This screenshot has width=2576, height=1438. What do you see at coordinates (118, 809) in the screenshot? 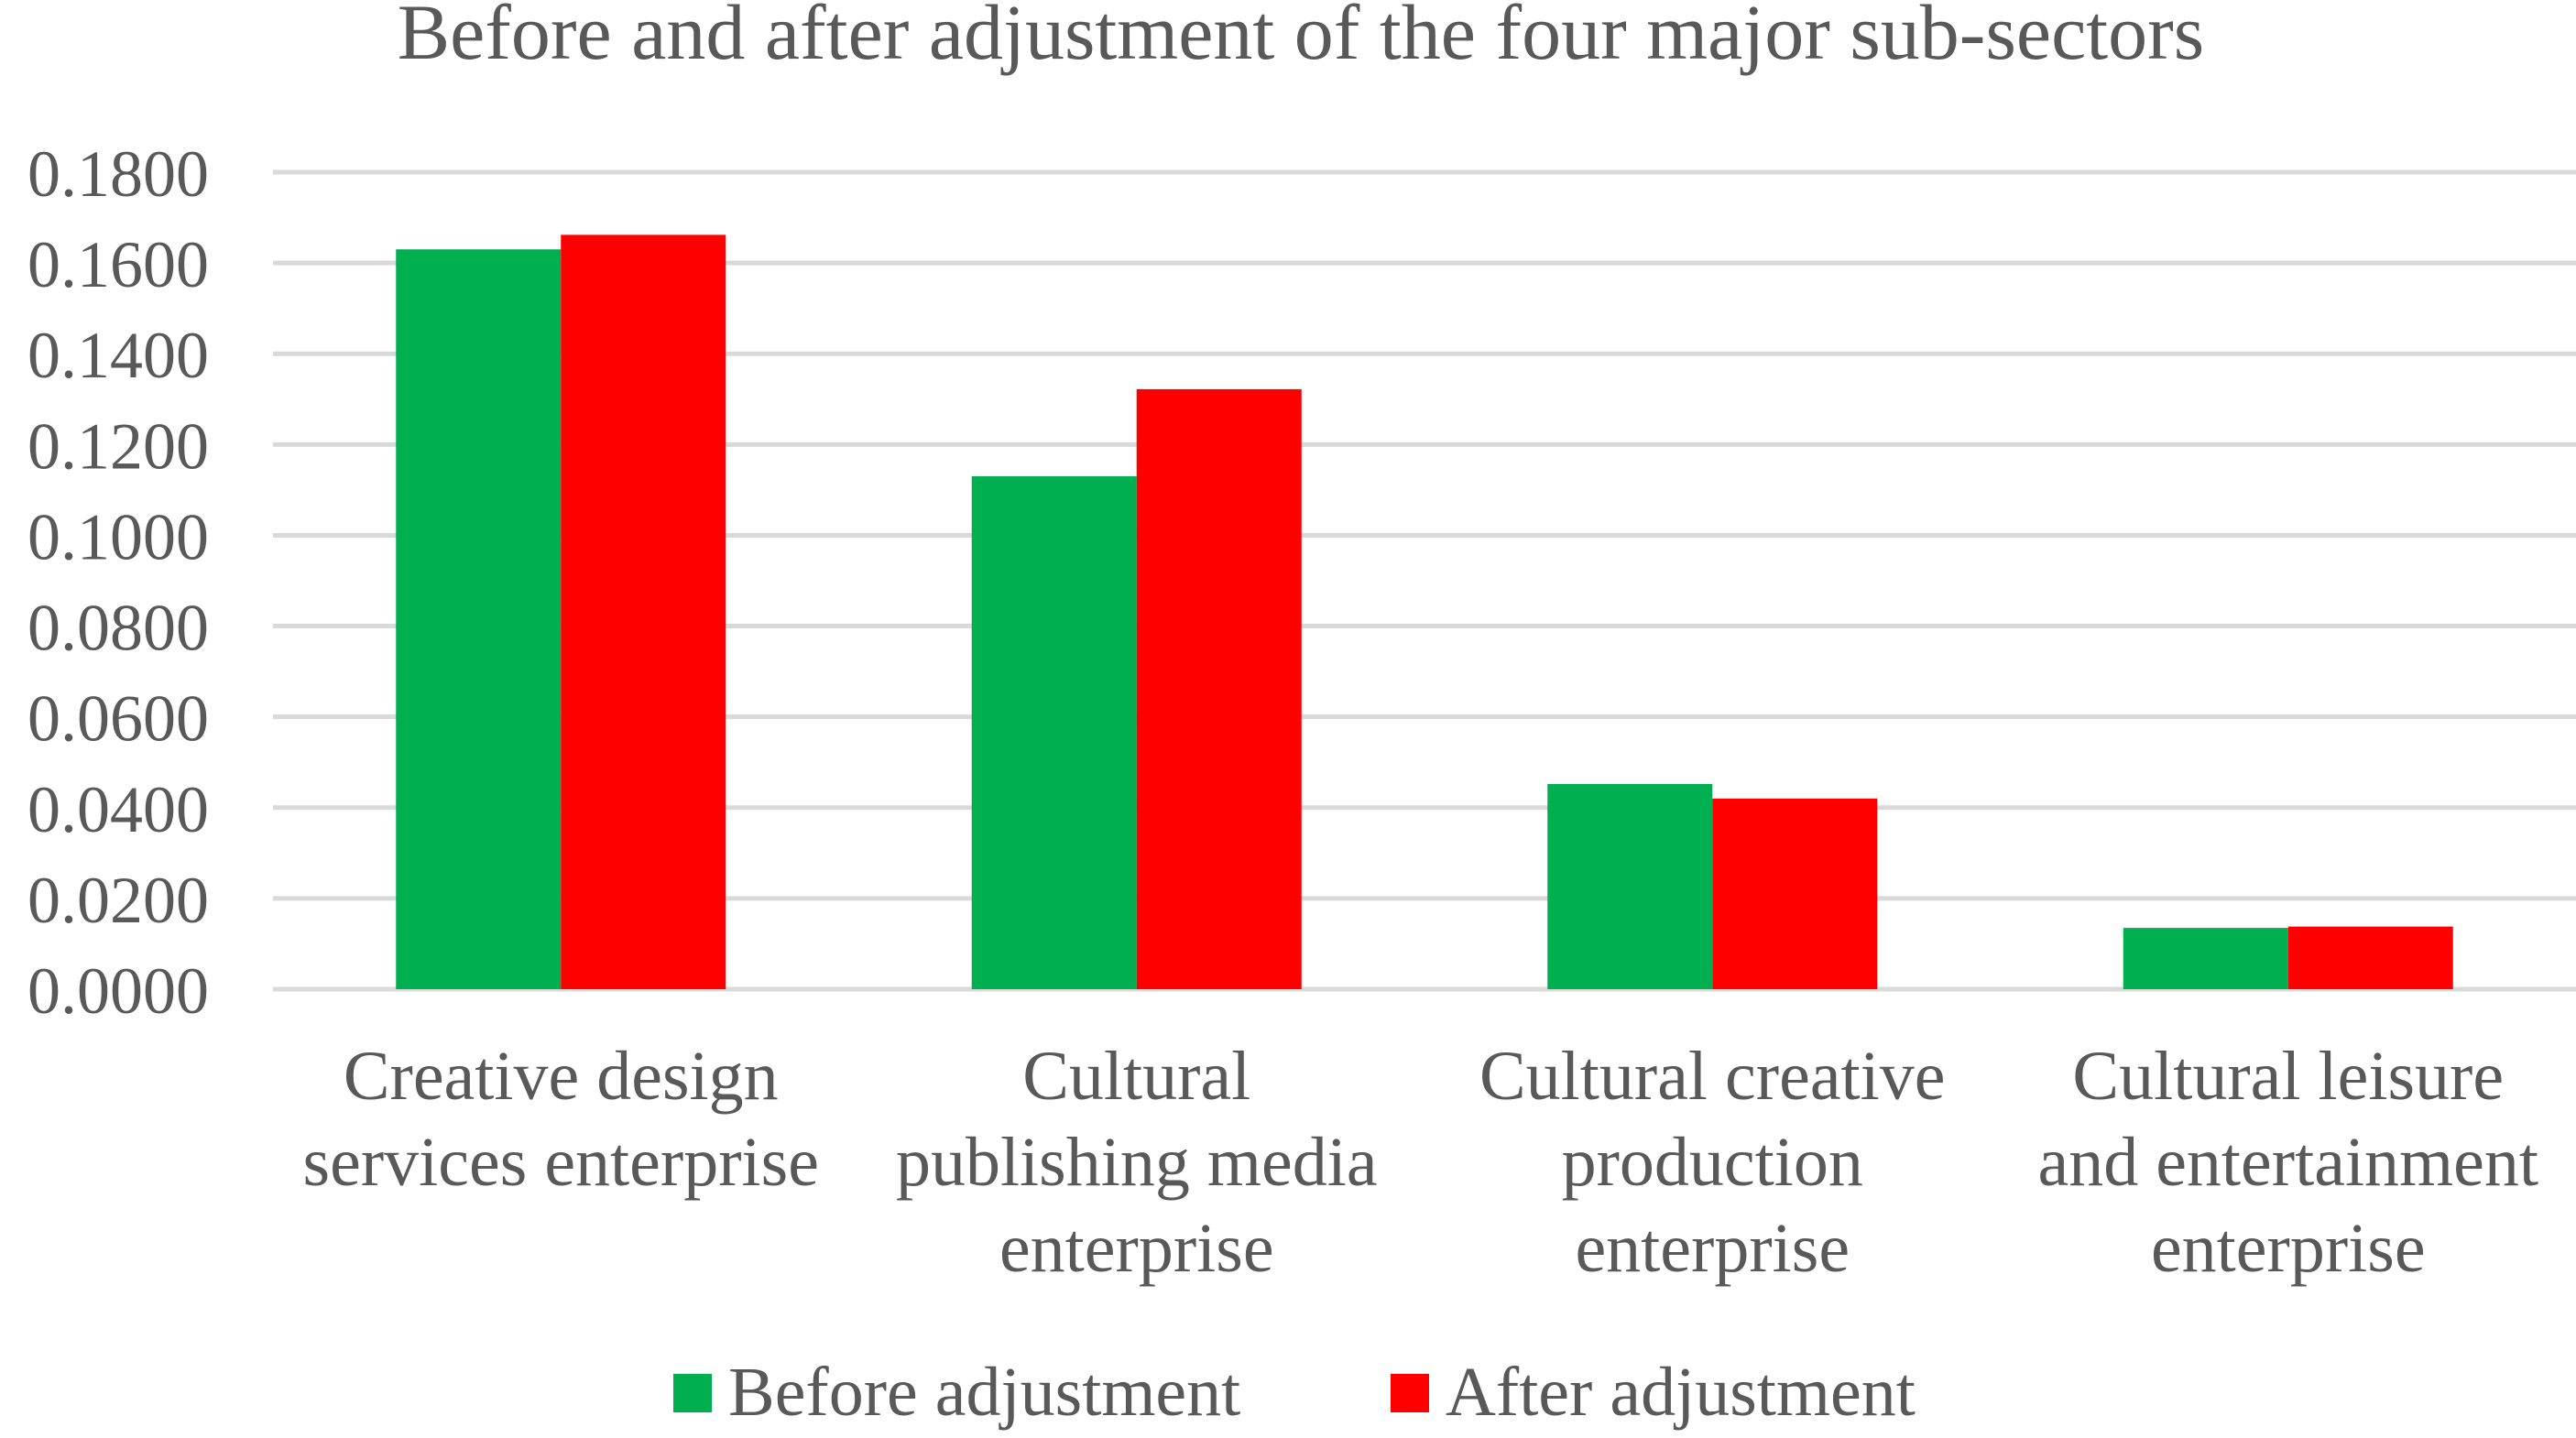
I see `y-tick-label: 0.0400` at bounding box center [118, 809].